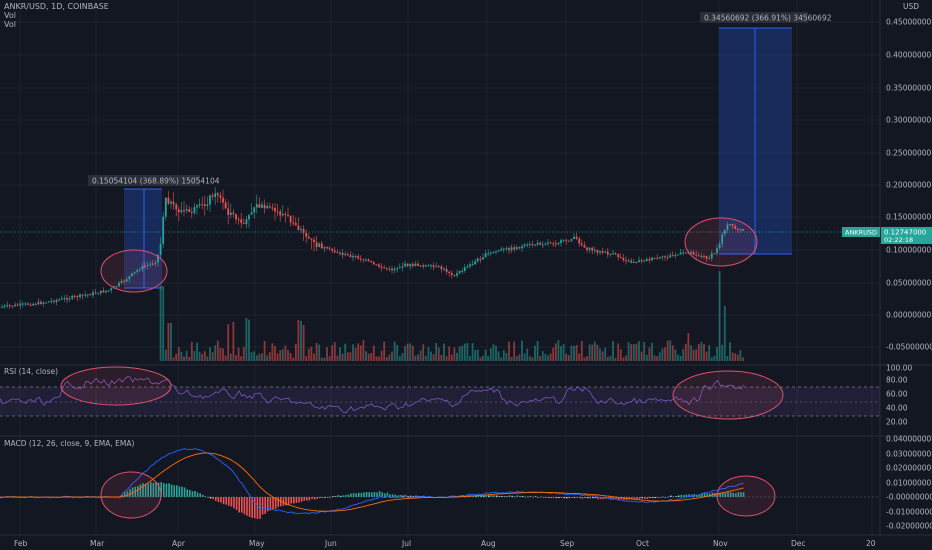 This screenshot has width=932, height=550. What do you see at coordinates (909, 88) in the screenshot?
I see `price-axis-tick: 0.35000000` at bounding box center [909, 88].